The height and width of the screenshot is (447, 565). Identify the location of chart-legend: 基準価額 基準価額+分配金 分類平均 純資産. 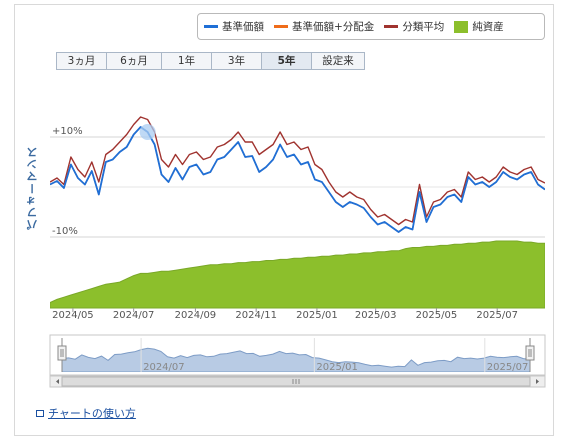
(371, 26).